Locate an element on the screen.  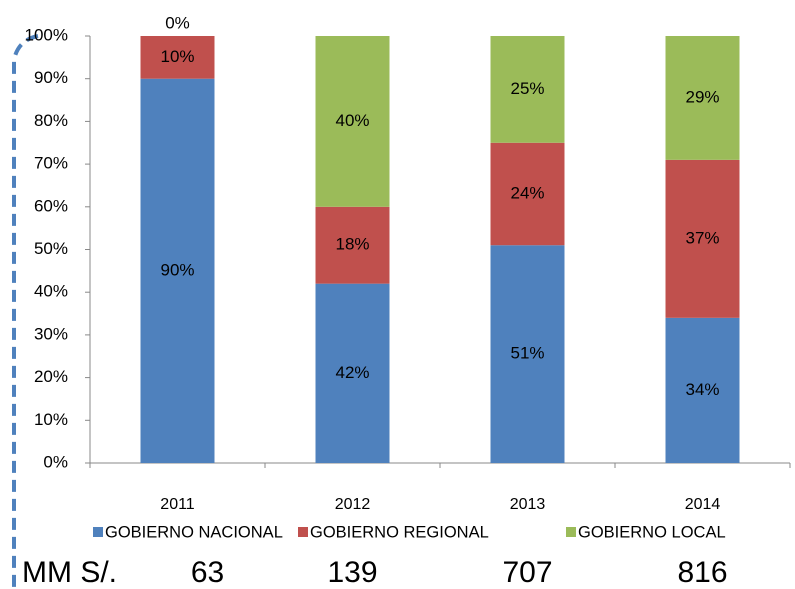
footer-label: MM S/. is located at coordinates (69, 572).